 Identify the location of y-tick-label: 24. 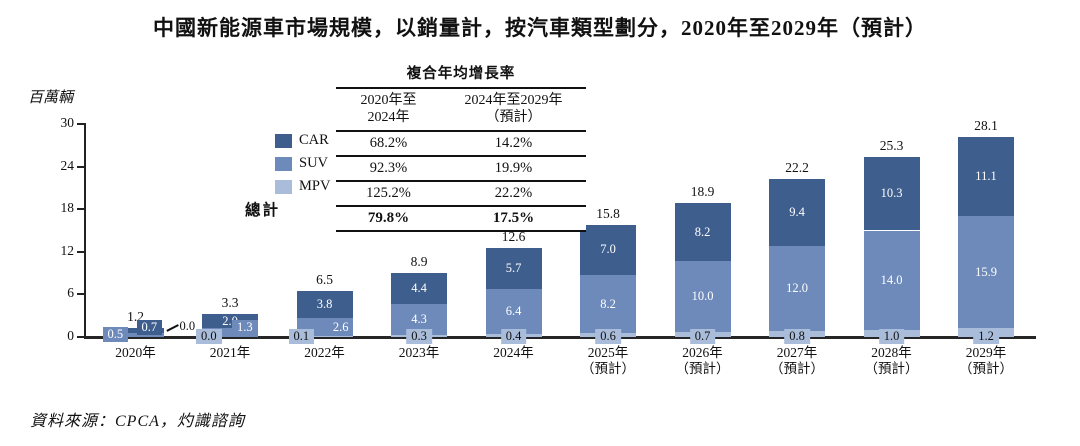
(67, 165).